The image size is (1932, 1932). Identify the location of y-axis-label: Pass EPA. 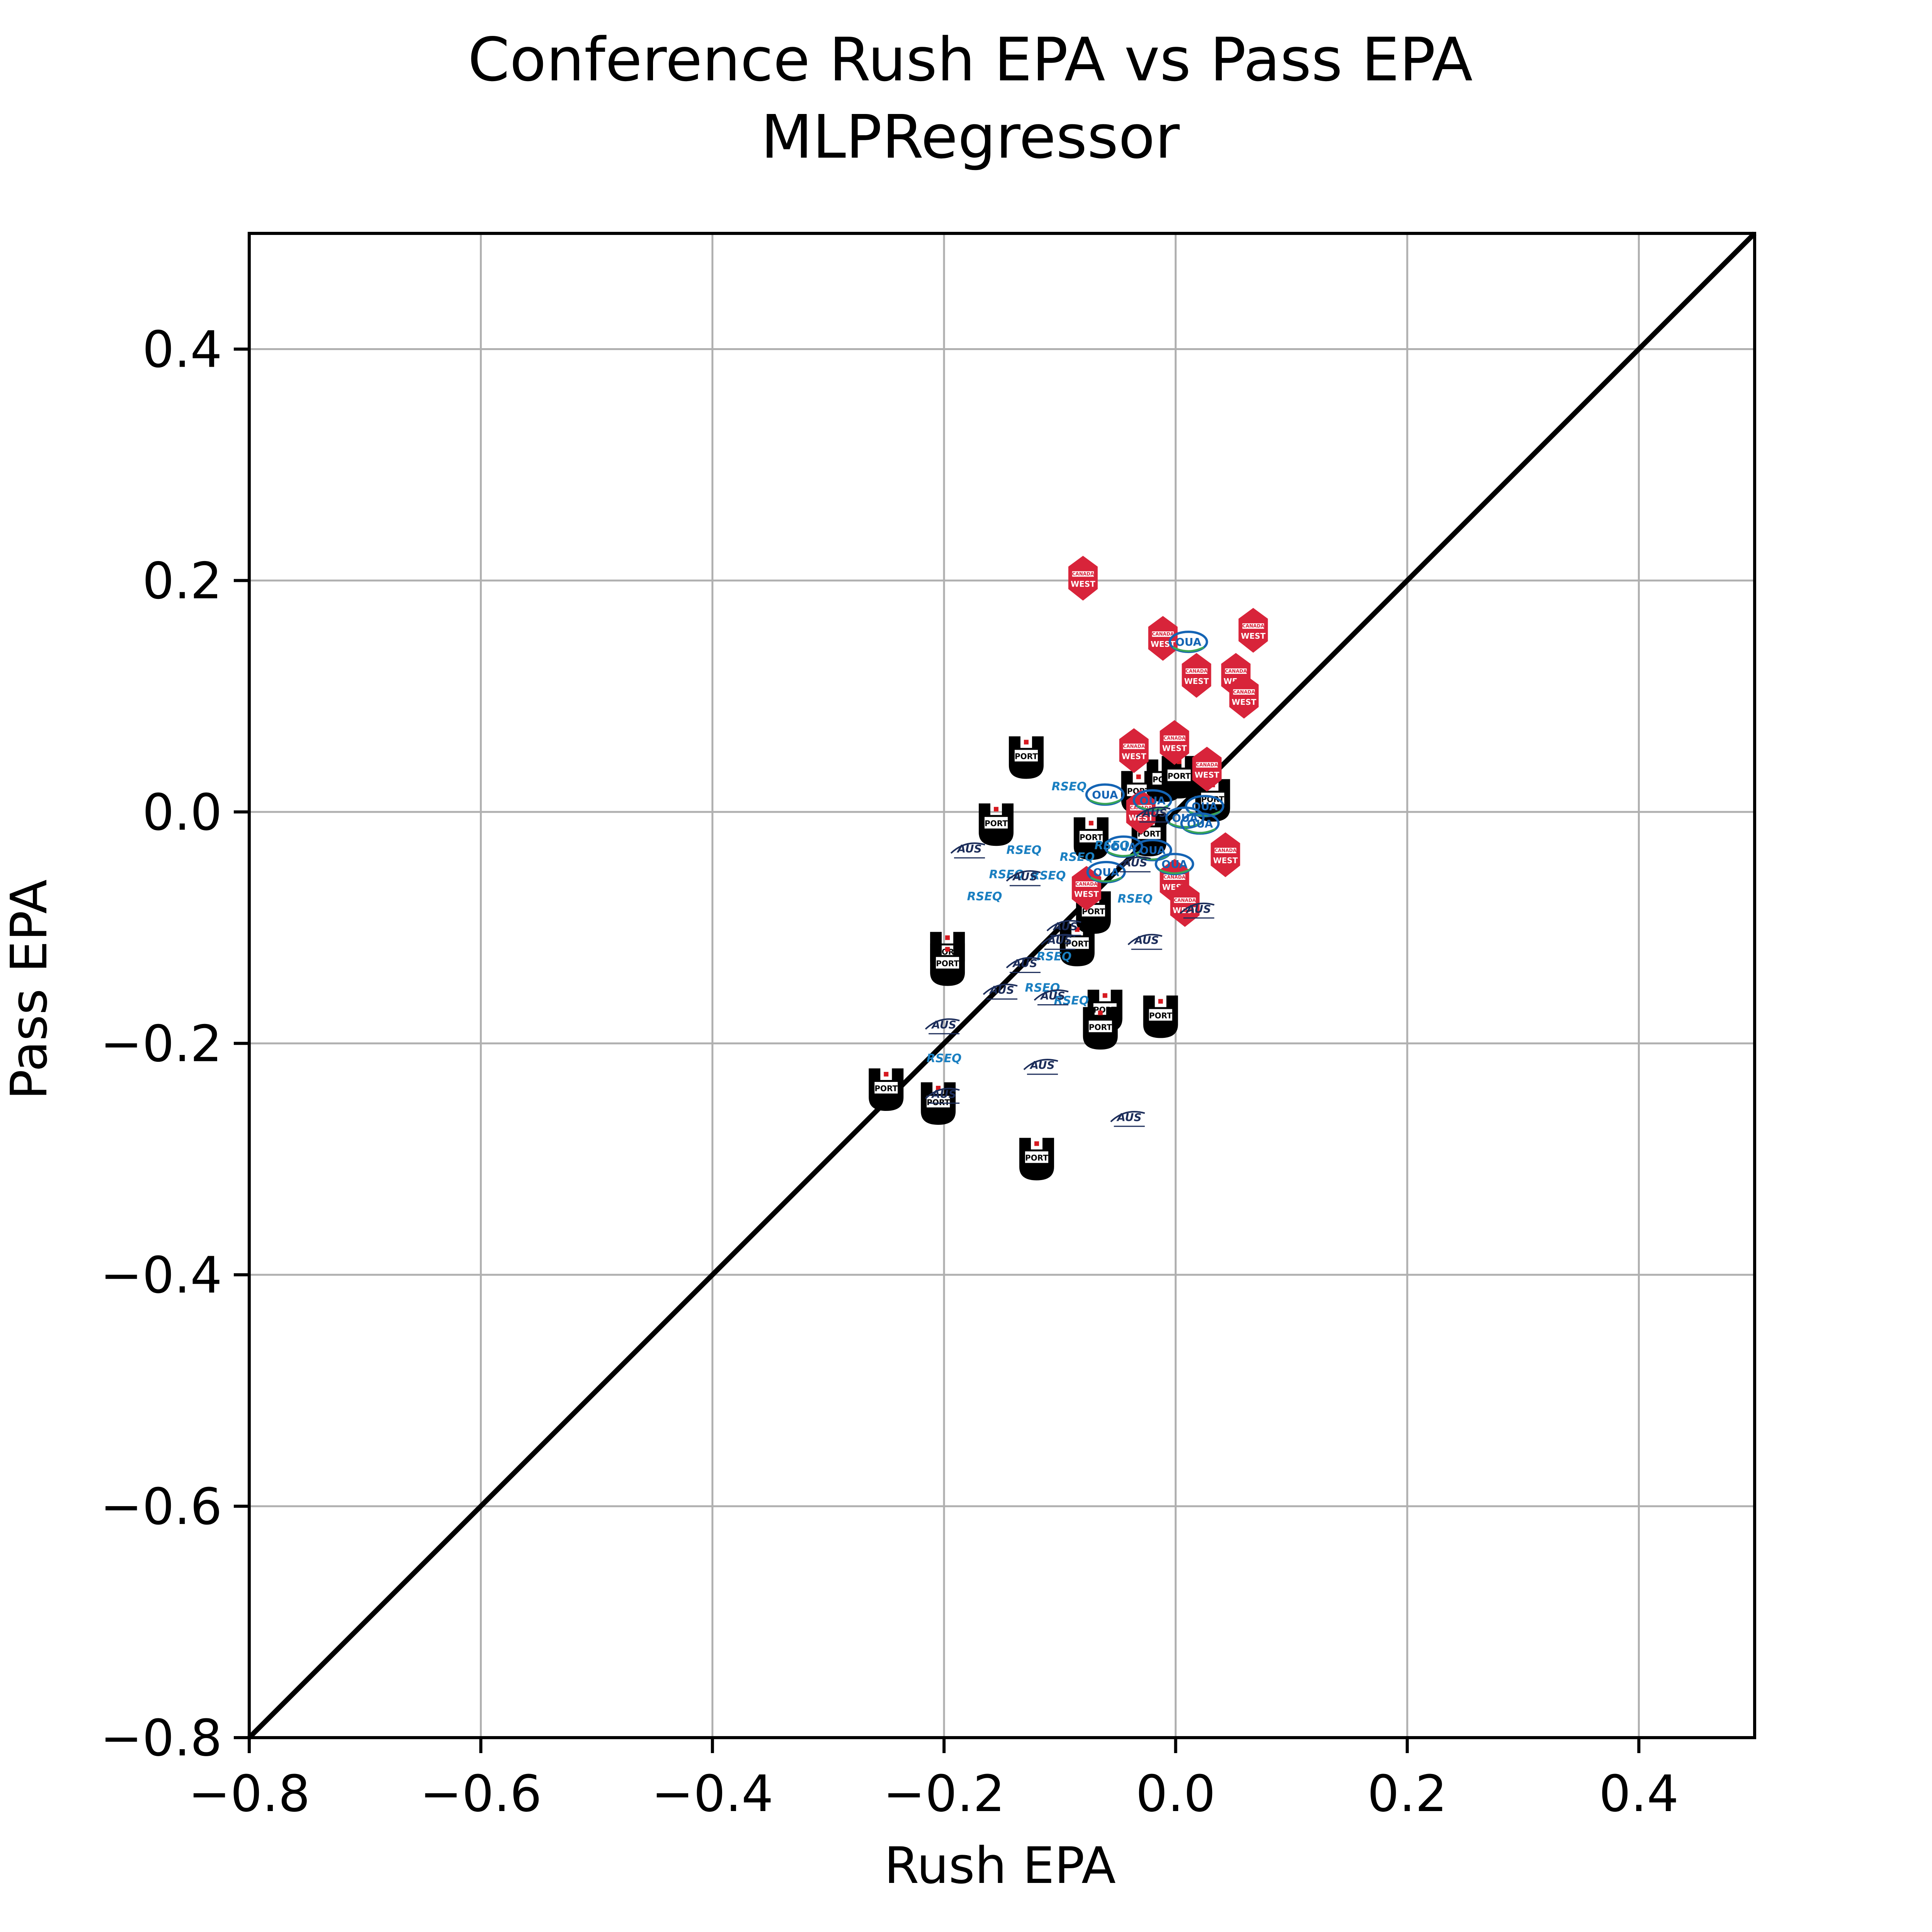
(29, 990).